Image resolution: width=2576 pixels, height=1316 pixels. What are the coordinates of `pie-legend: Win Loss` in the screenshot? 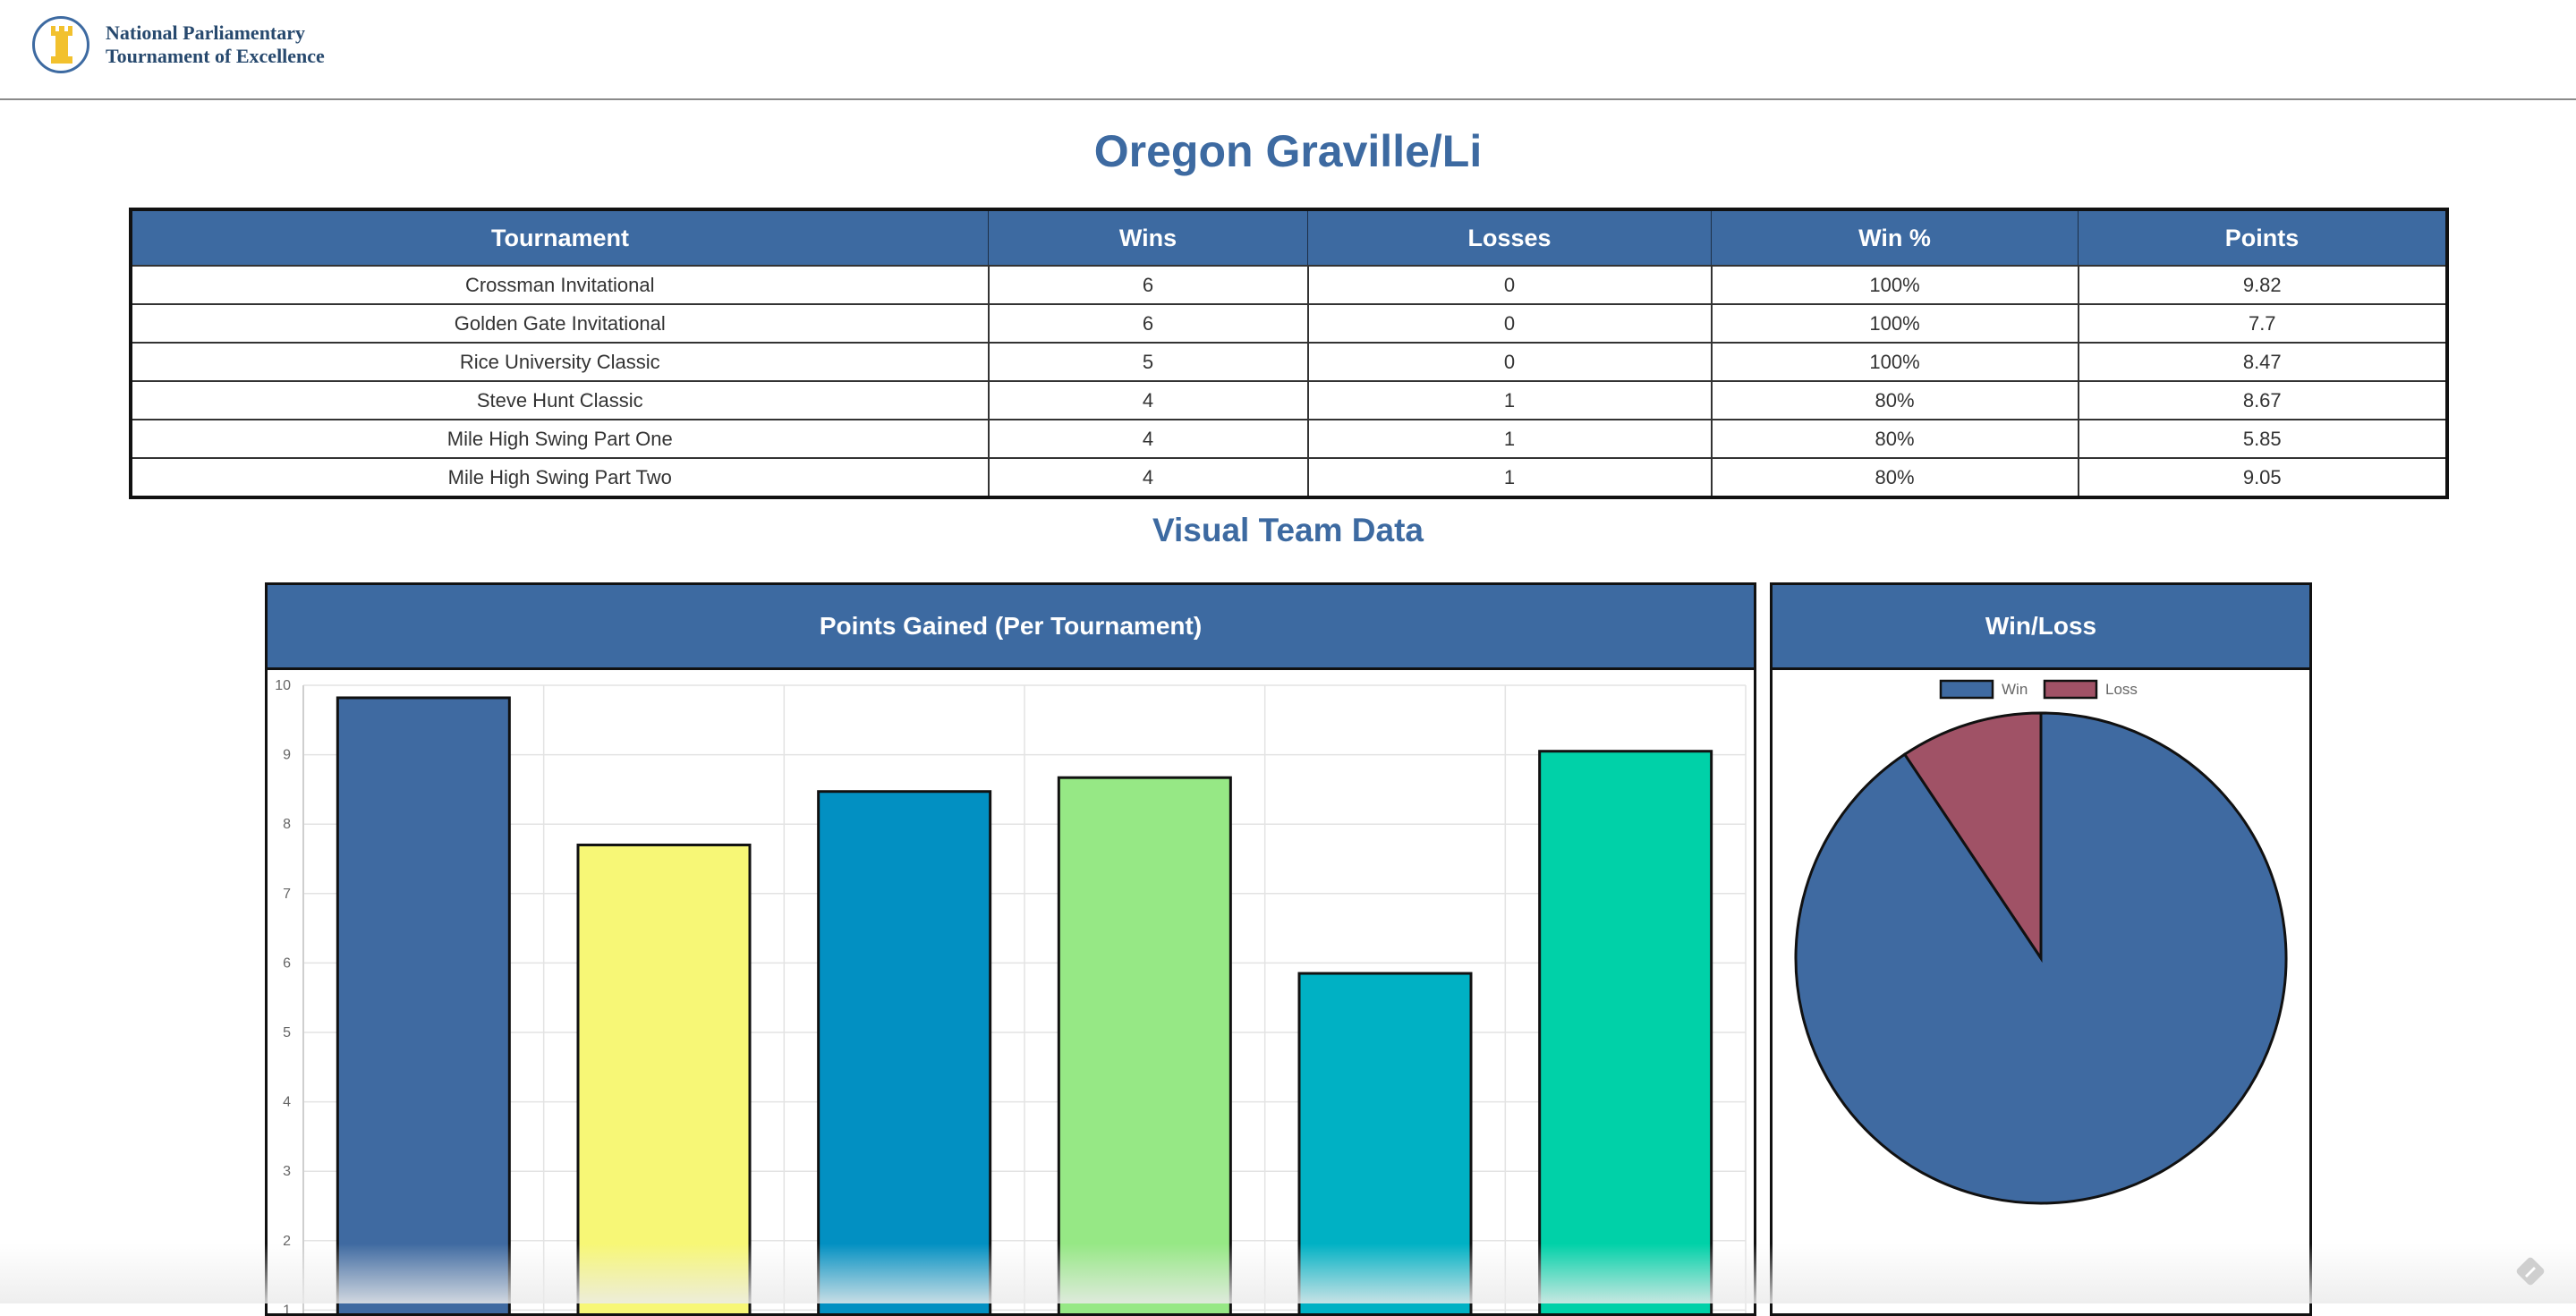 It's located at (2038, 689).